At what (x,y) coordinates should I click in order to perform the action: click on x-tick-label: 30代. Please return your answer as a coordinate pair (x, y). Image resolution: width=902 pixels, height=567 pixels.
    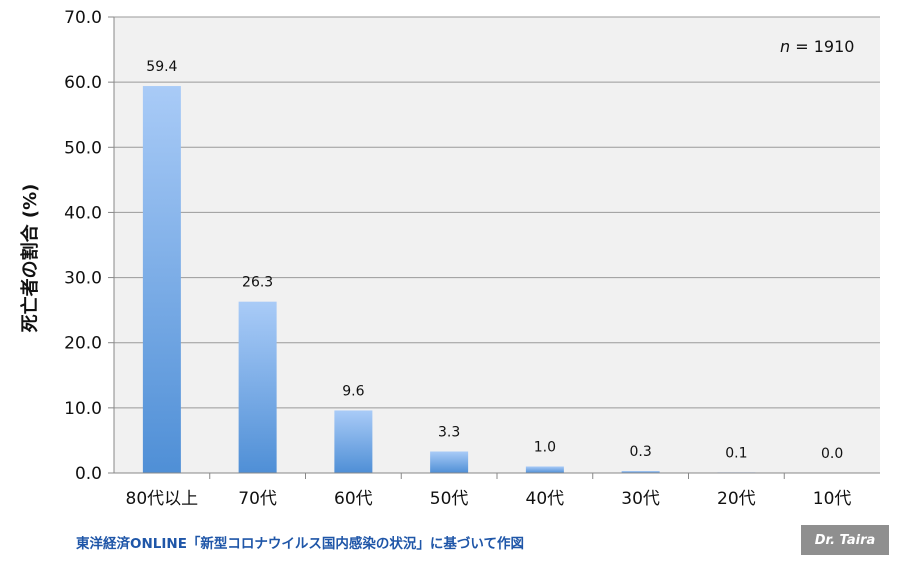
    Looking at the image, I should click on (640, 499).